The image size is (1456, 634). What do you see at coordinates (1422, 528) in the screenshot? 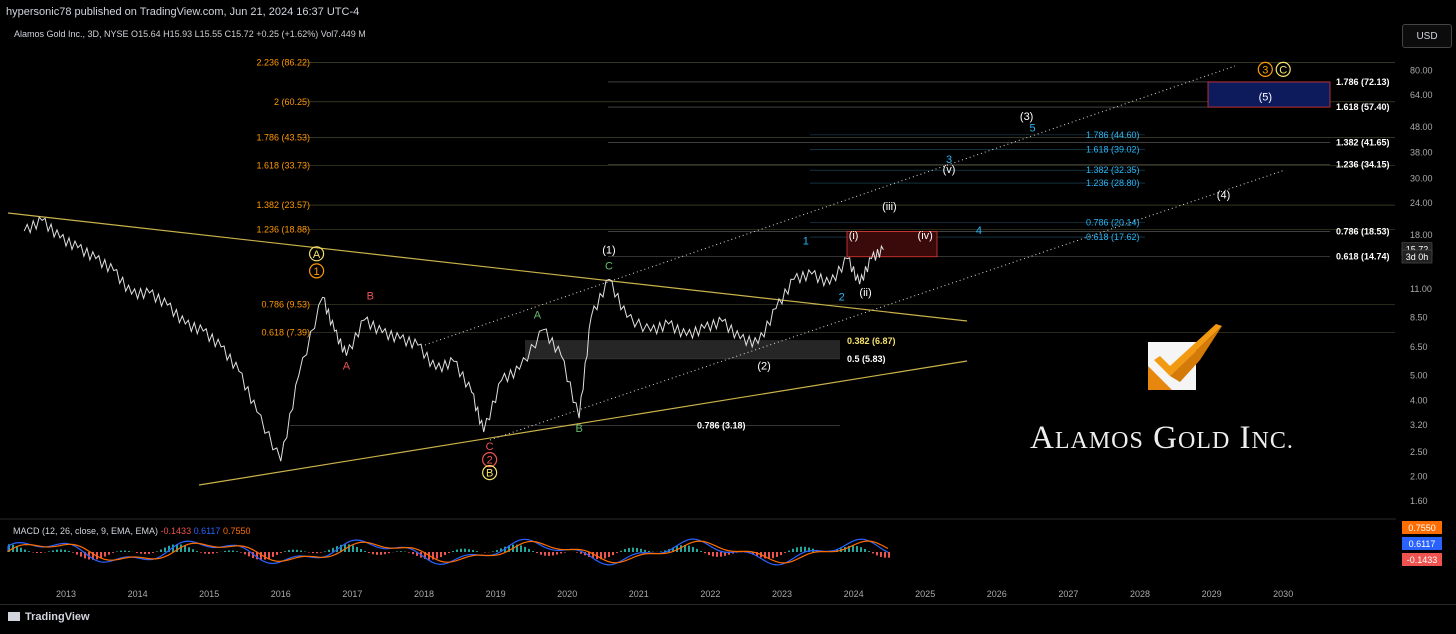
I see `macd-tag: 0.7550` at bounding box center [1422, 528].